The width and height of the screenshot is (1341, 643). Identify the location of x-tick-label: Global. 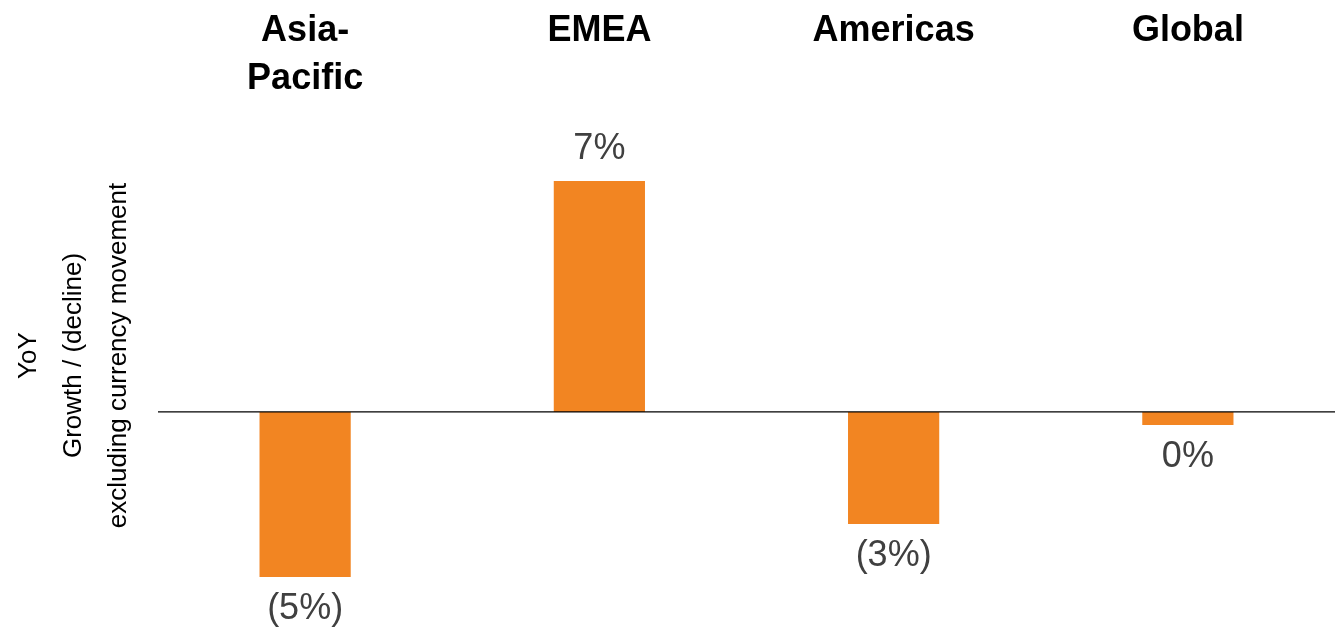
(1187, 28).